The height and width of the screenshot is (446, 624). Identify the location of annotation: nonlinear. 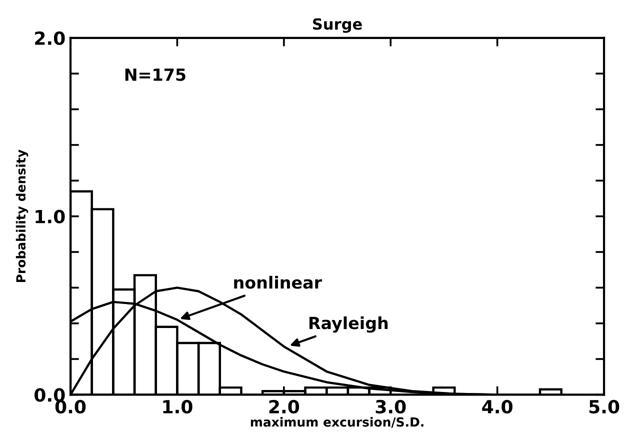
(278, 282).